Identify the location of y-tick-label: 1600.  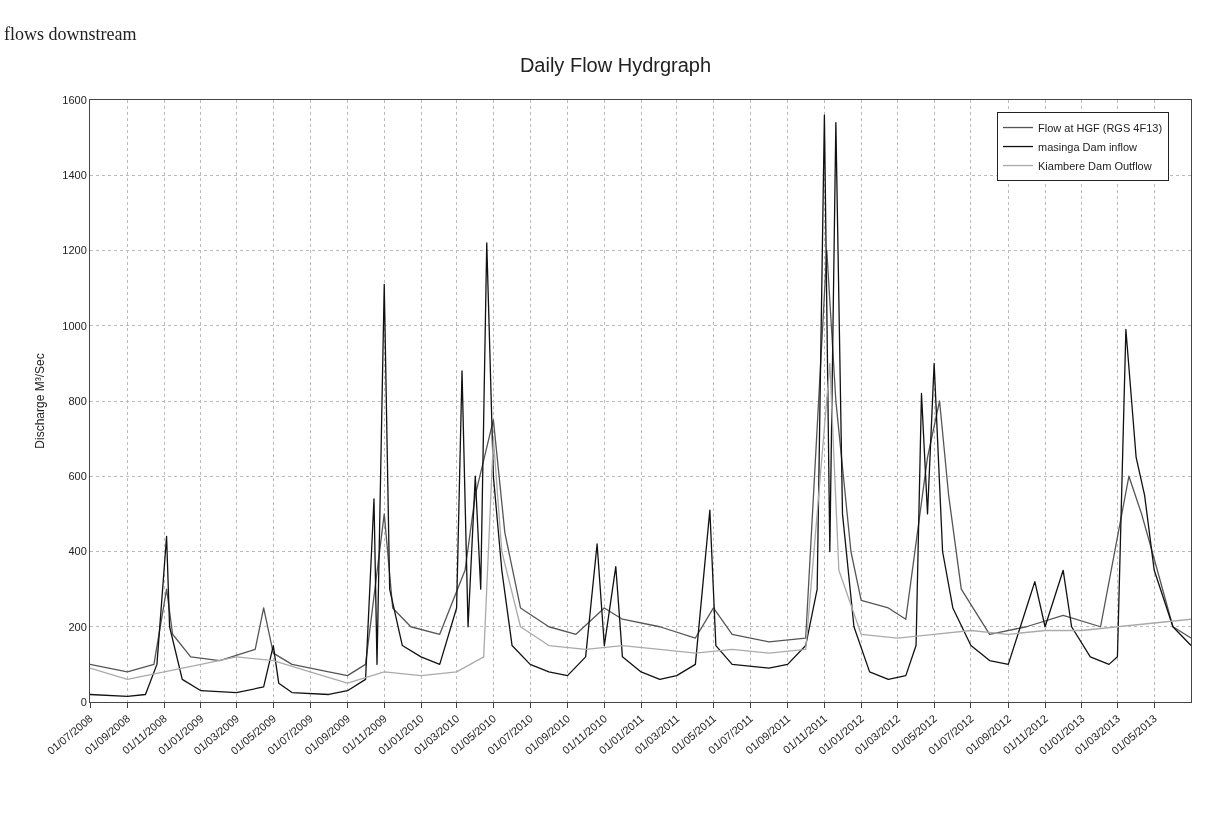
(74, 99).